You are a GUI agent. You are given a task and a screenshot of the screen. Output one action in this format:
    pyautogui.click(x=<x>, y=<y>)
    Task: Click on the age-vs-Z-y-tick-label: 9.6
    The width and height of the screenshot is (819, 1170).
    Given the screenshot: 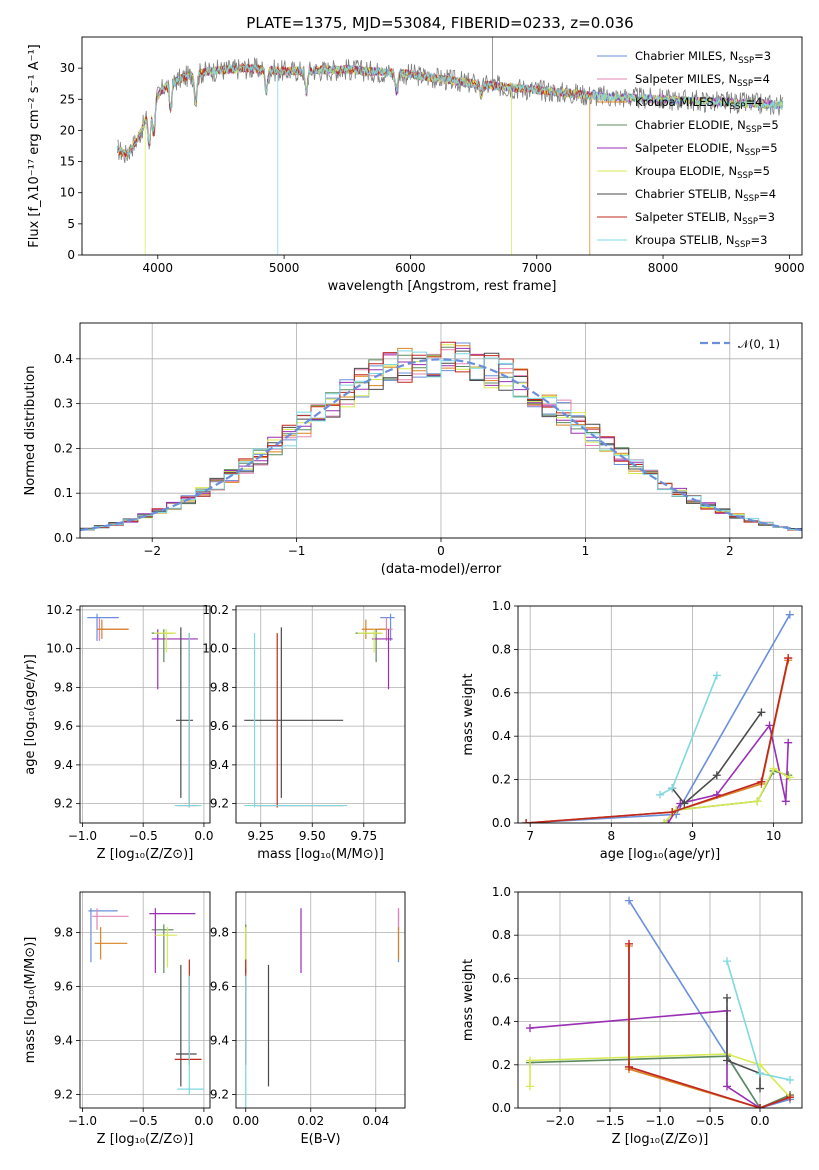 What is the action you would take?
    pyautogui.click(x=63, y=726)
    